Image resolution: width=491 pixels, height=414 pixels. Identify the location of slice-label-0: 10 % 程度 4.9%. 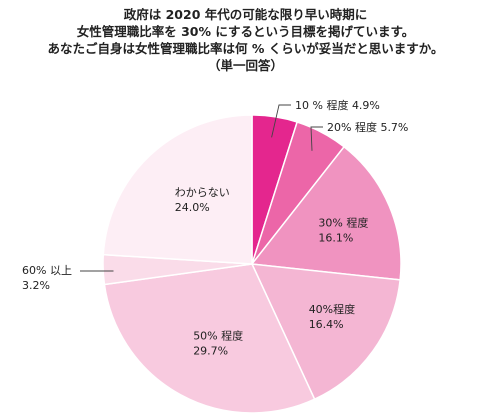
(337, 105).